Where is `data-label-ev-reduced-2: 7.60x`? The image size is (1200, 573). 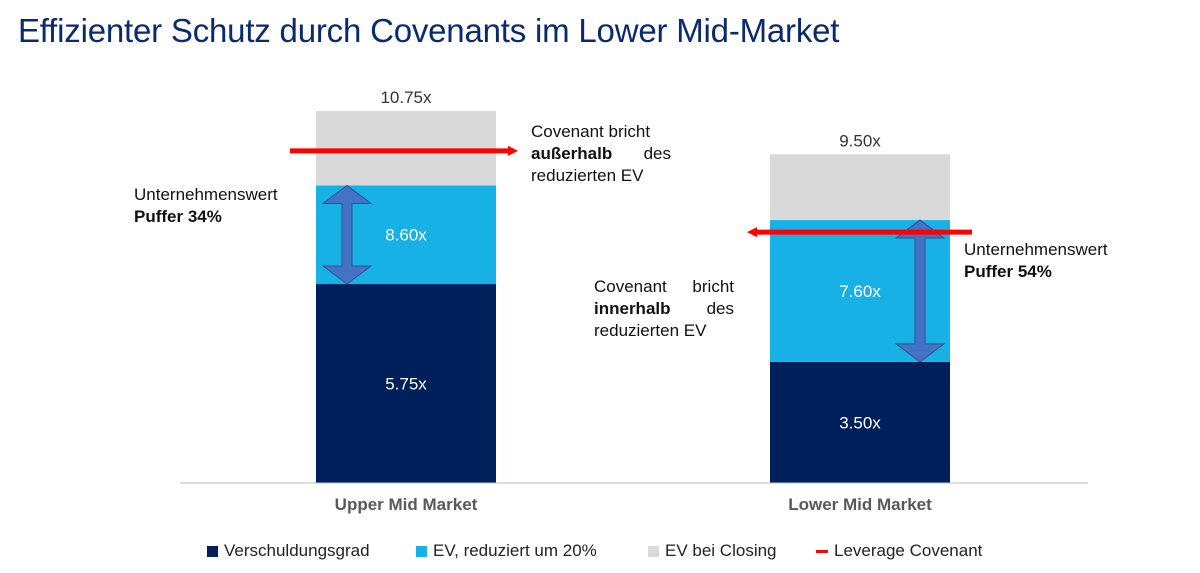
data-label-ev-reduced-2: 7.60x is located at coordinates (860, 291).